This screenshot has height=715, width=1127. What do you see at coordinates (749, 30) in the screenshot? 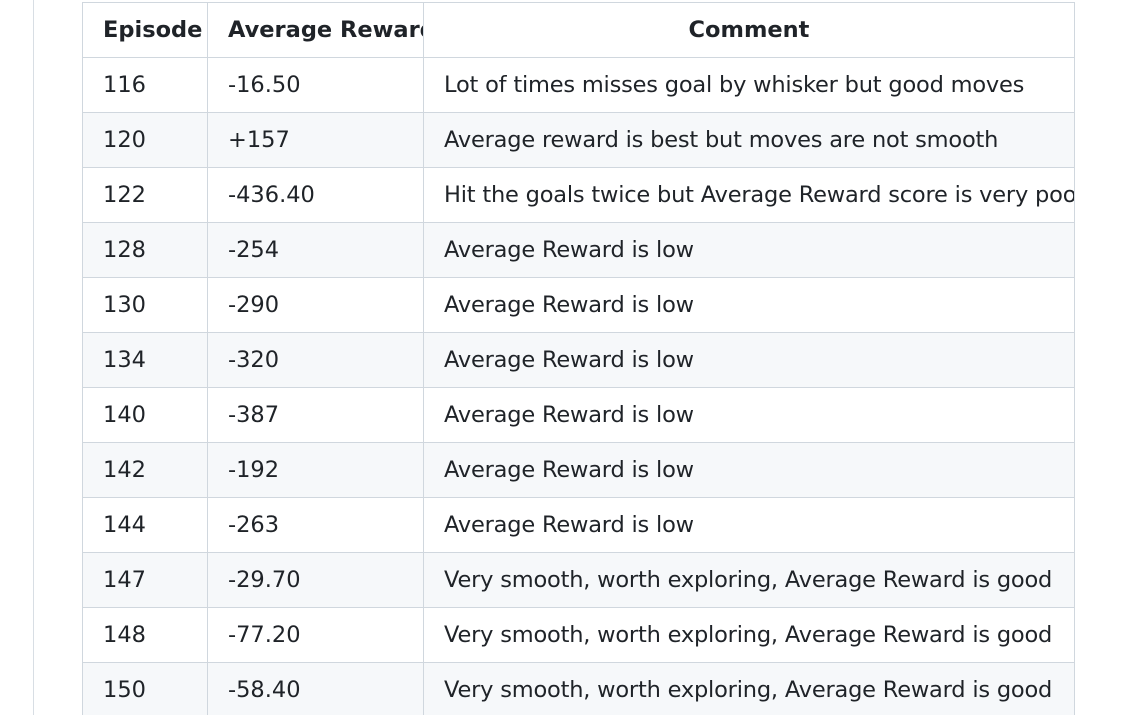
I see `header-comment: Comment` at bounding box center [749, 30].